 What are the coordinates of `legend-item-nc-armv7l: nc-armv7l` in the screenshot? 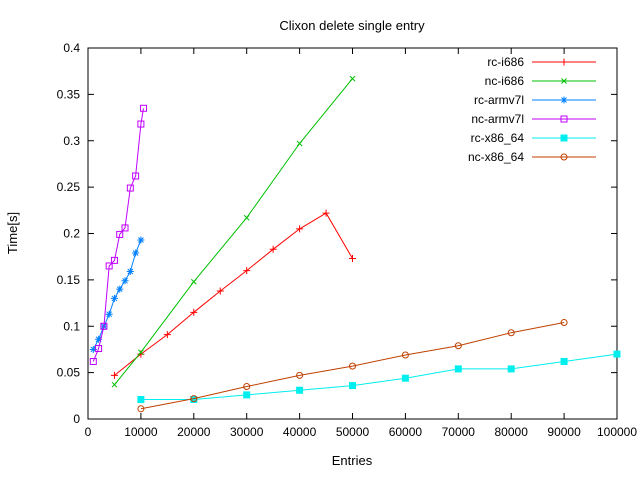 It's located at (533, 119).